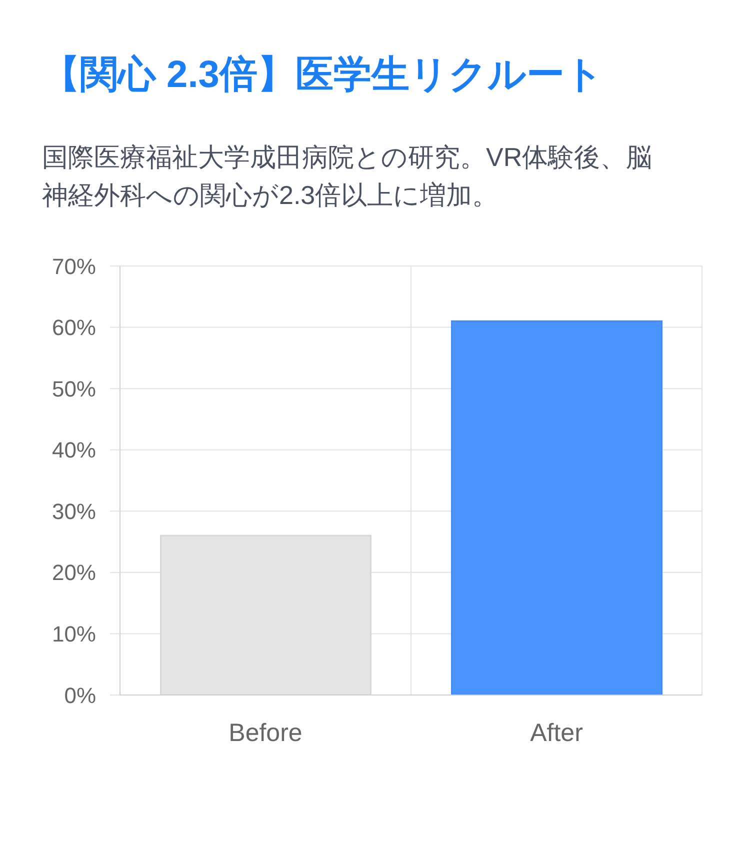  What do you see at coordinates (74, 266) in the screenshot?
I see `y-tick-label: 70%` at bounding box center [74, 266].